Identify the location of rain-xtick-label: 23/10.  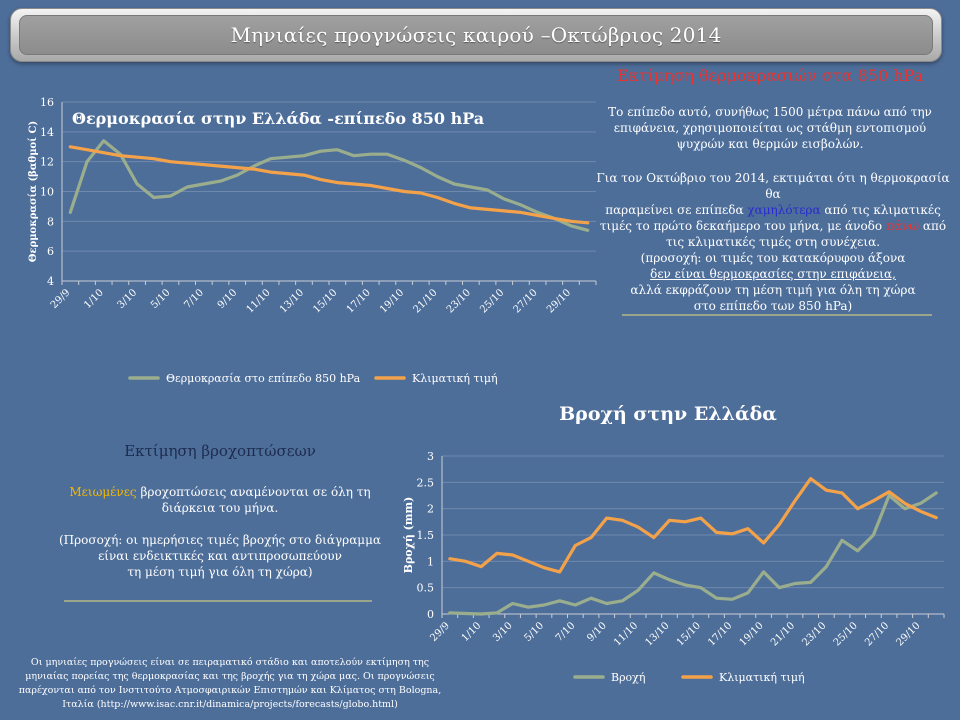
(814, 634).